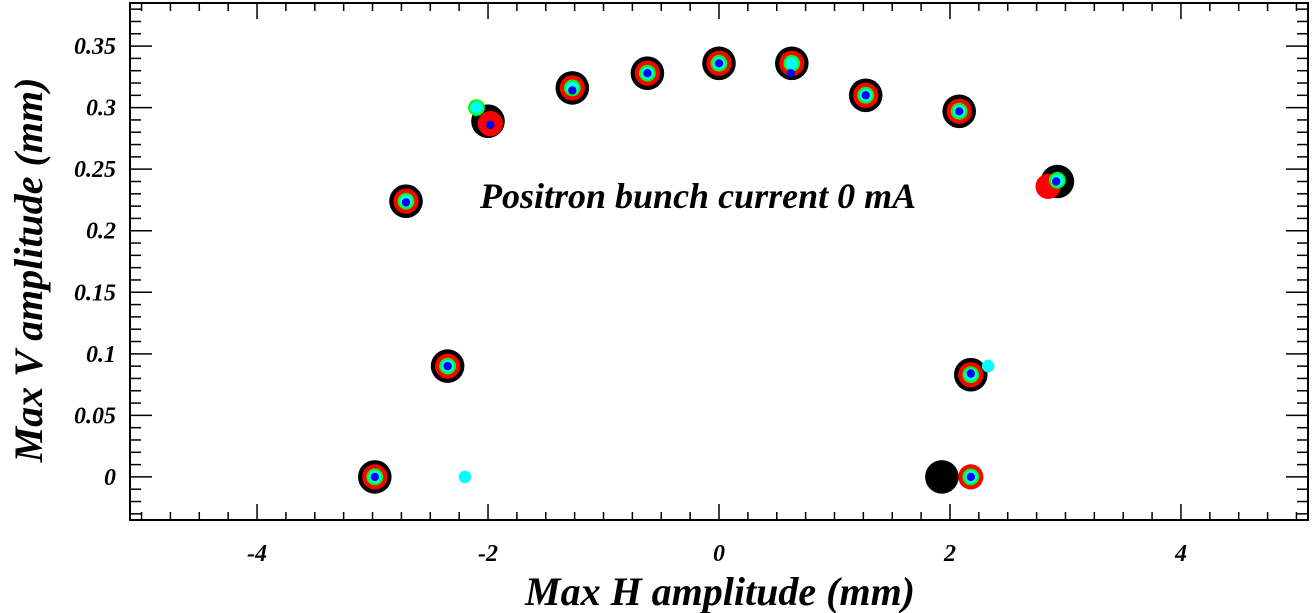  I want to click on x-tick-label: 2, so click(949, 554).